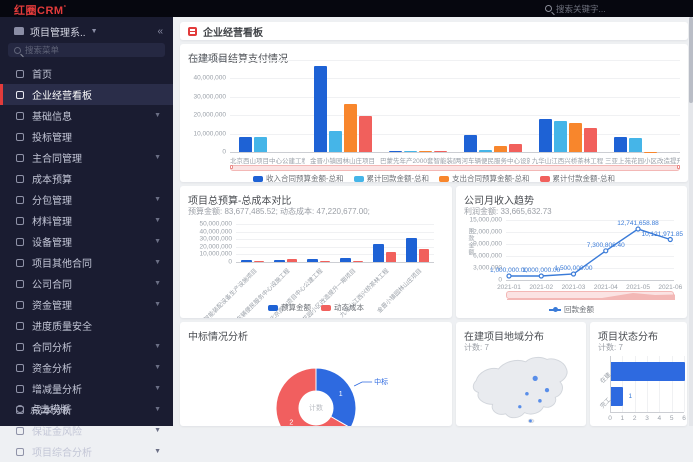 This screenshot has width=693, height=462. What do you see at coordinates (86, 136) in the screenshot?
I see `sidebar-item-3: 投标管理` at bounding box center [86, 136].